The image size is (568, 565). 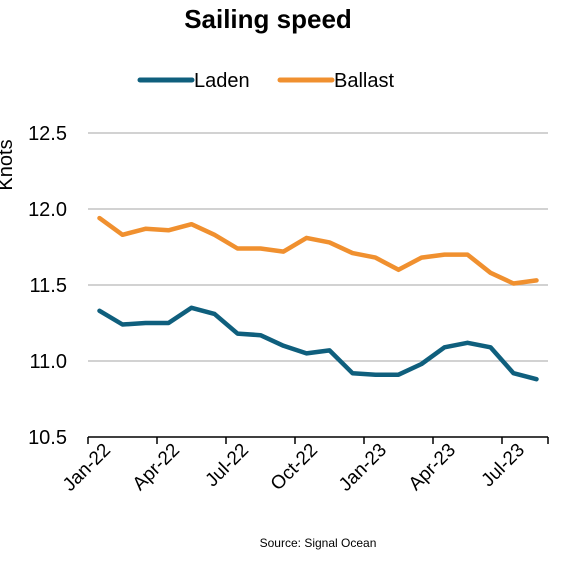 I want to click on legend-label-laden: Laden, so click(x=222, y=81).